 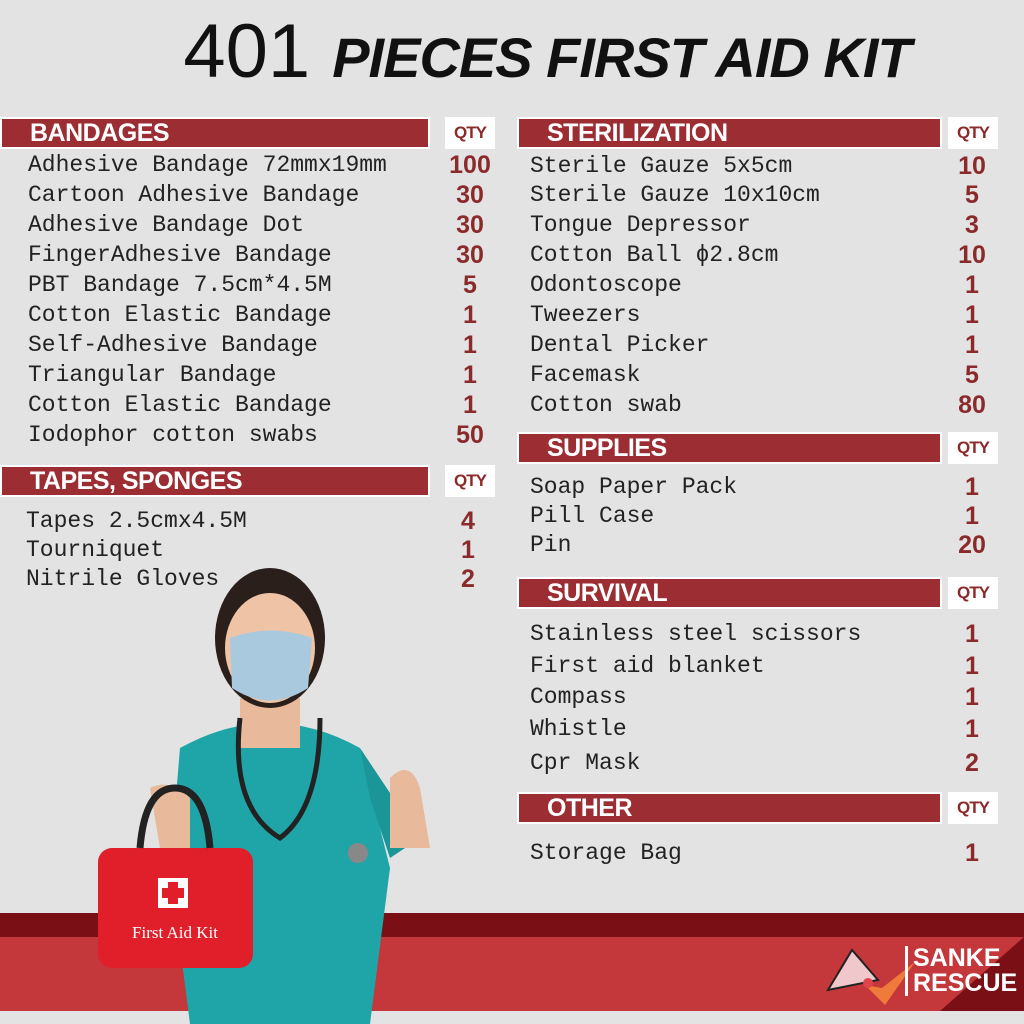 What do you see at coordinates (606, 405) in the screenshot?
I see `item-name: Cotton swab` at bounding box center [606, 405].